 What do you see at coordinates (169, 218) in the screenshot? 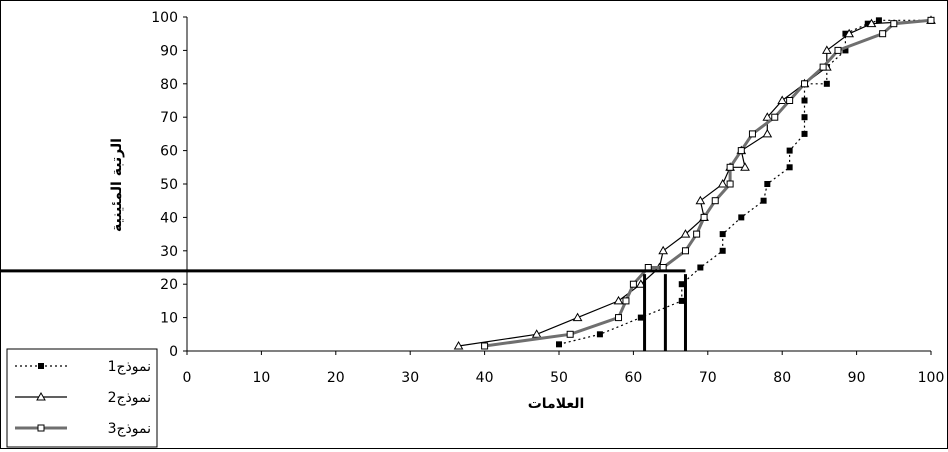
I see `y-tick-label: 40` at bounding box center [169, 218].